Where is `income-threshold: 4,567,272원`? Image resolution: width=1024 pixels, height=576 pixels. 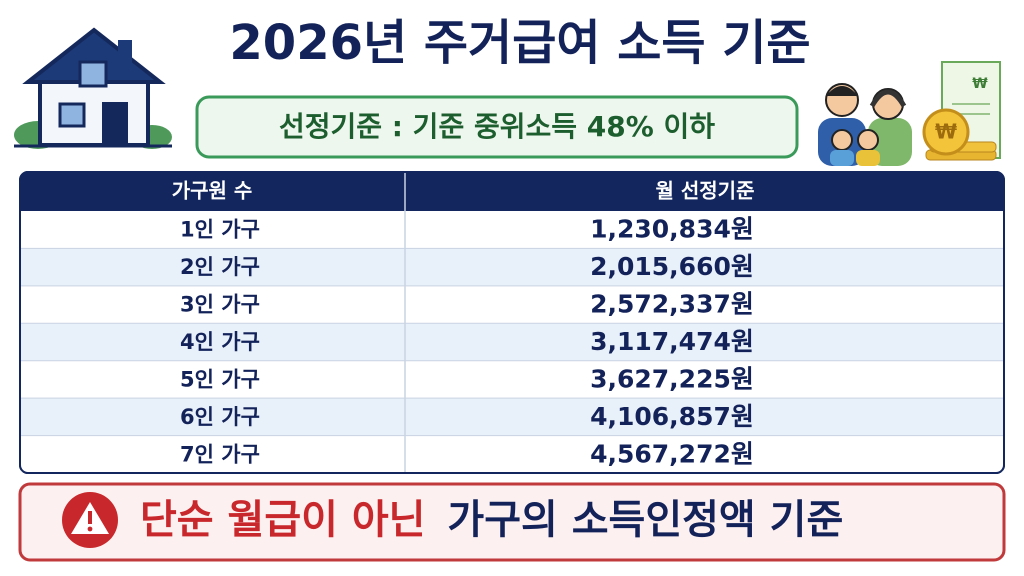
income-threshold: 4,567,272원 is located at coordinates (672, 453).